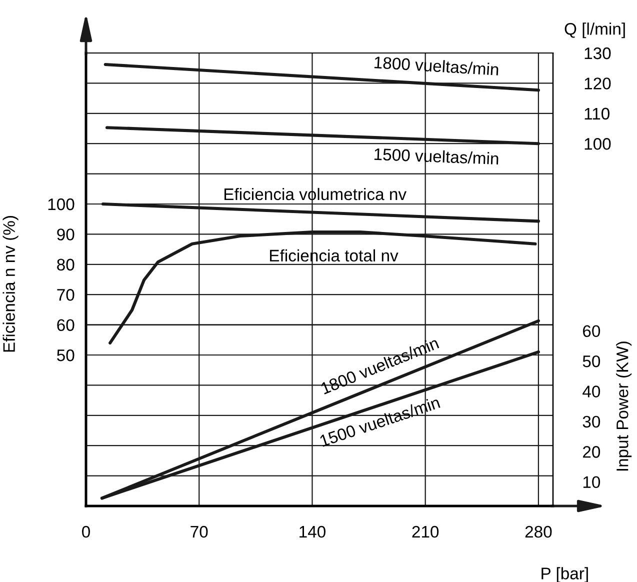 The image size is (637, 582). Describe the element at coordinates (591, 331) in the screenshot. I see `y3-tick-label: 60` at that location.